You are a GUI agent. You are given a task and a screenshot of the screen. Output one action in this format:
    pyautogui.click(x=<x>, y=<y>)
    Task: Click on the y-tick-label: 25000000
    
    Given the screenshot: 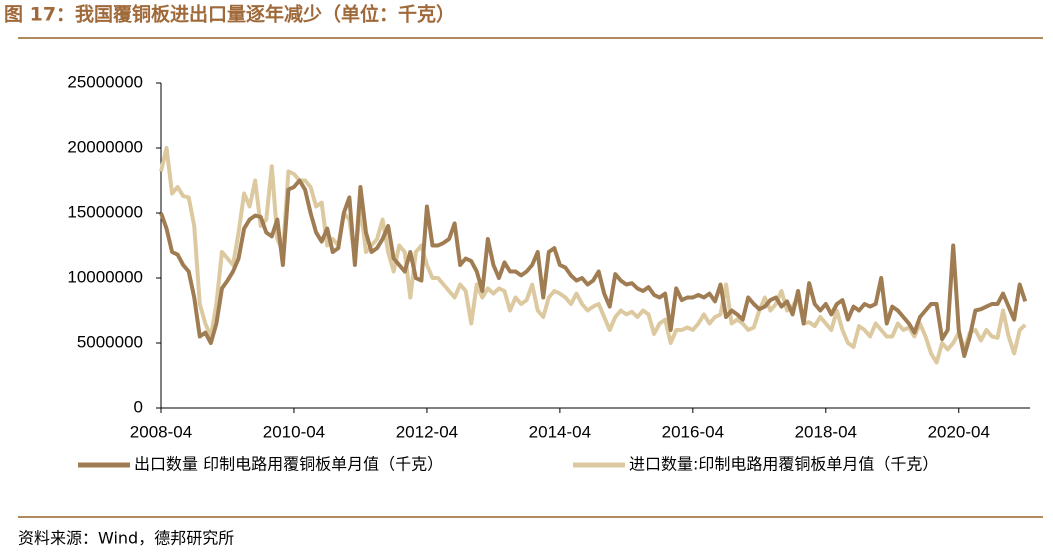 What is the action you would take?
    pyautogui.click(x=105, y=81)
    